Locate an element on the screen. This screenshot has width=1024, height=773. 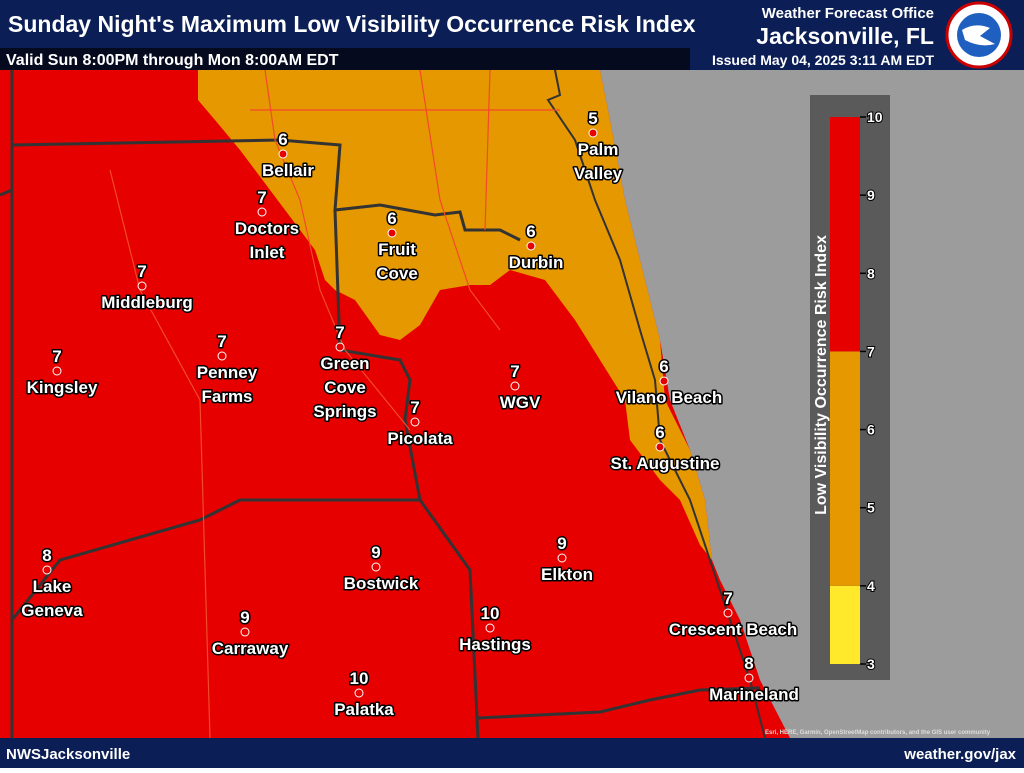
city-name: Crescent Beach is located at coordinates (733, 629).